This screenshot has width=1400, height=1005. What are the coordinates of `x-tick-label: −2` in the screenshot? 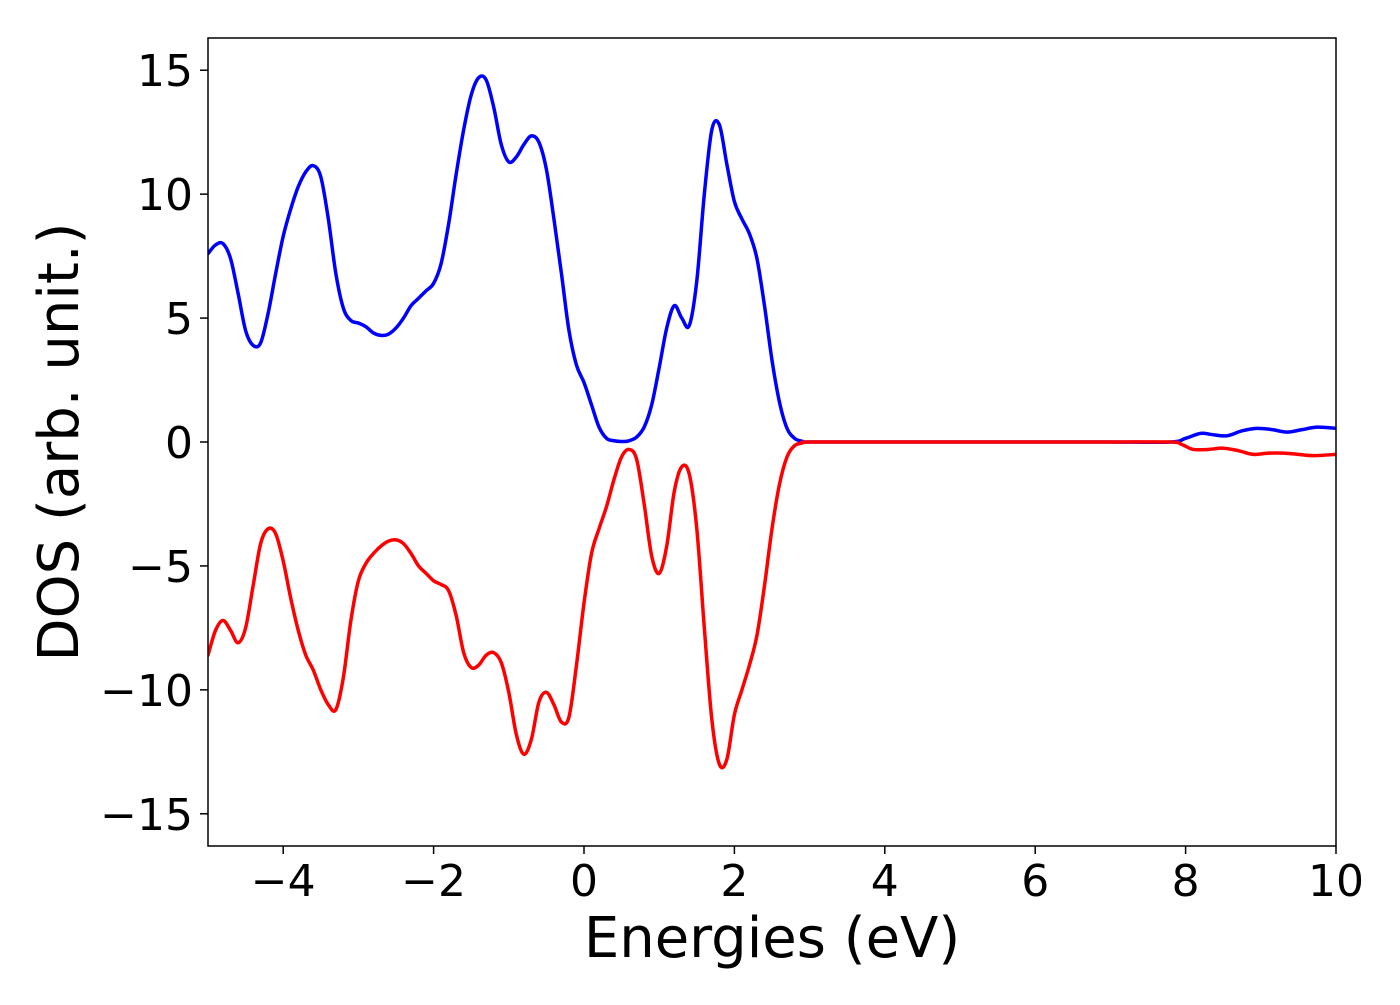 It's located at (433, 881).